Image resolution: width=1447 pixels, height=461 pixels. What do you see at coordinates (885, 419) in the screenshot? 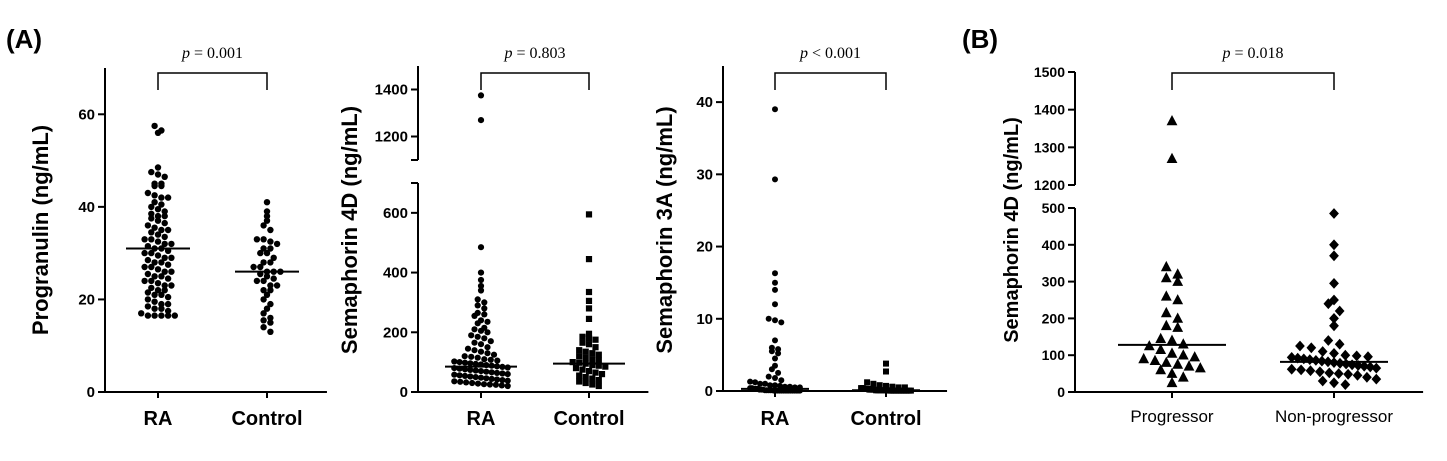
I see `x-category-label: Control` at bounding box center [885, 419].